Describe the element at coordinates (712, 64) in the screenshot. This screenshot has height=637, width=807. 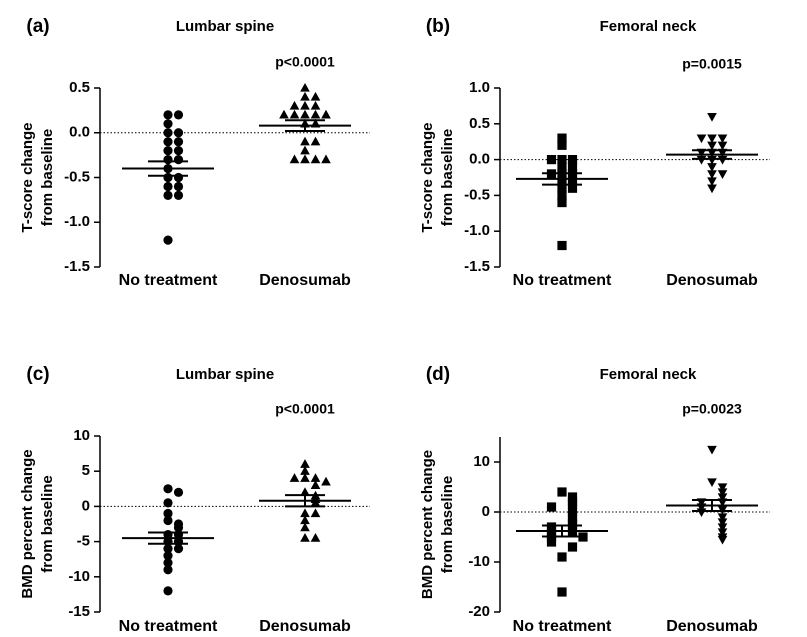
I see `annotation: p=0.0015` at that location.